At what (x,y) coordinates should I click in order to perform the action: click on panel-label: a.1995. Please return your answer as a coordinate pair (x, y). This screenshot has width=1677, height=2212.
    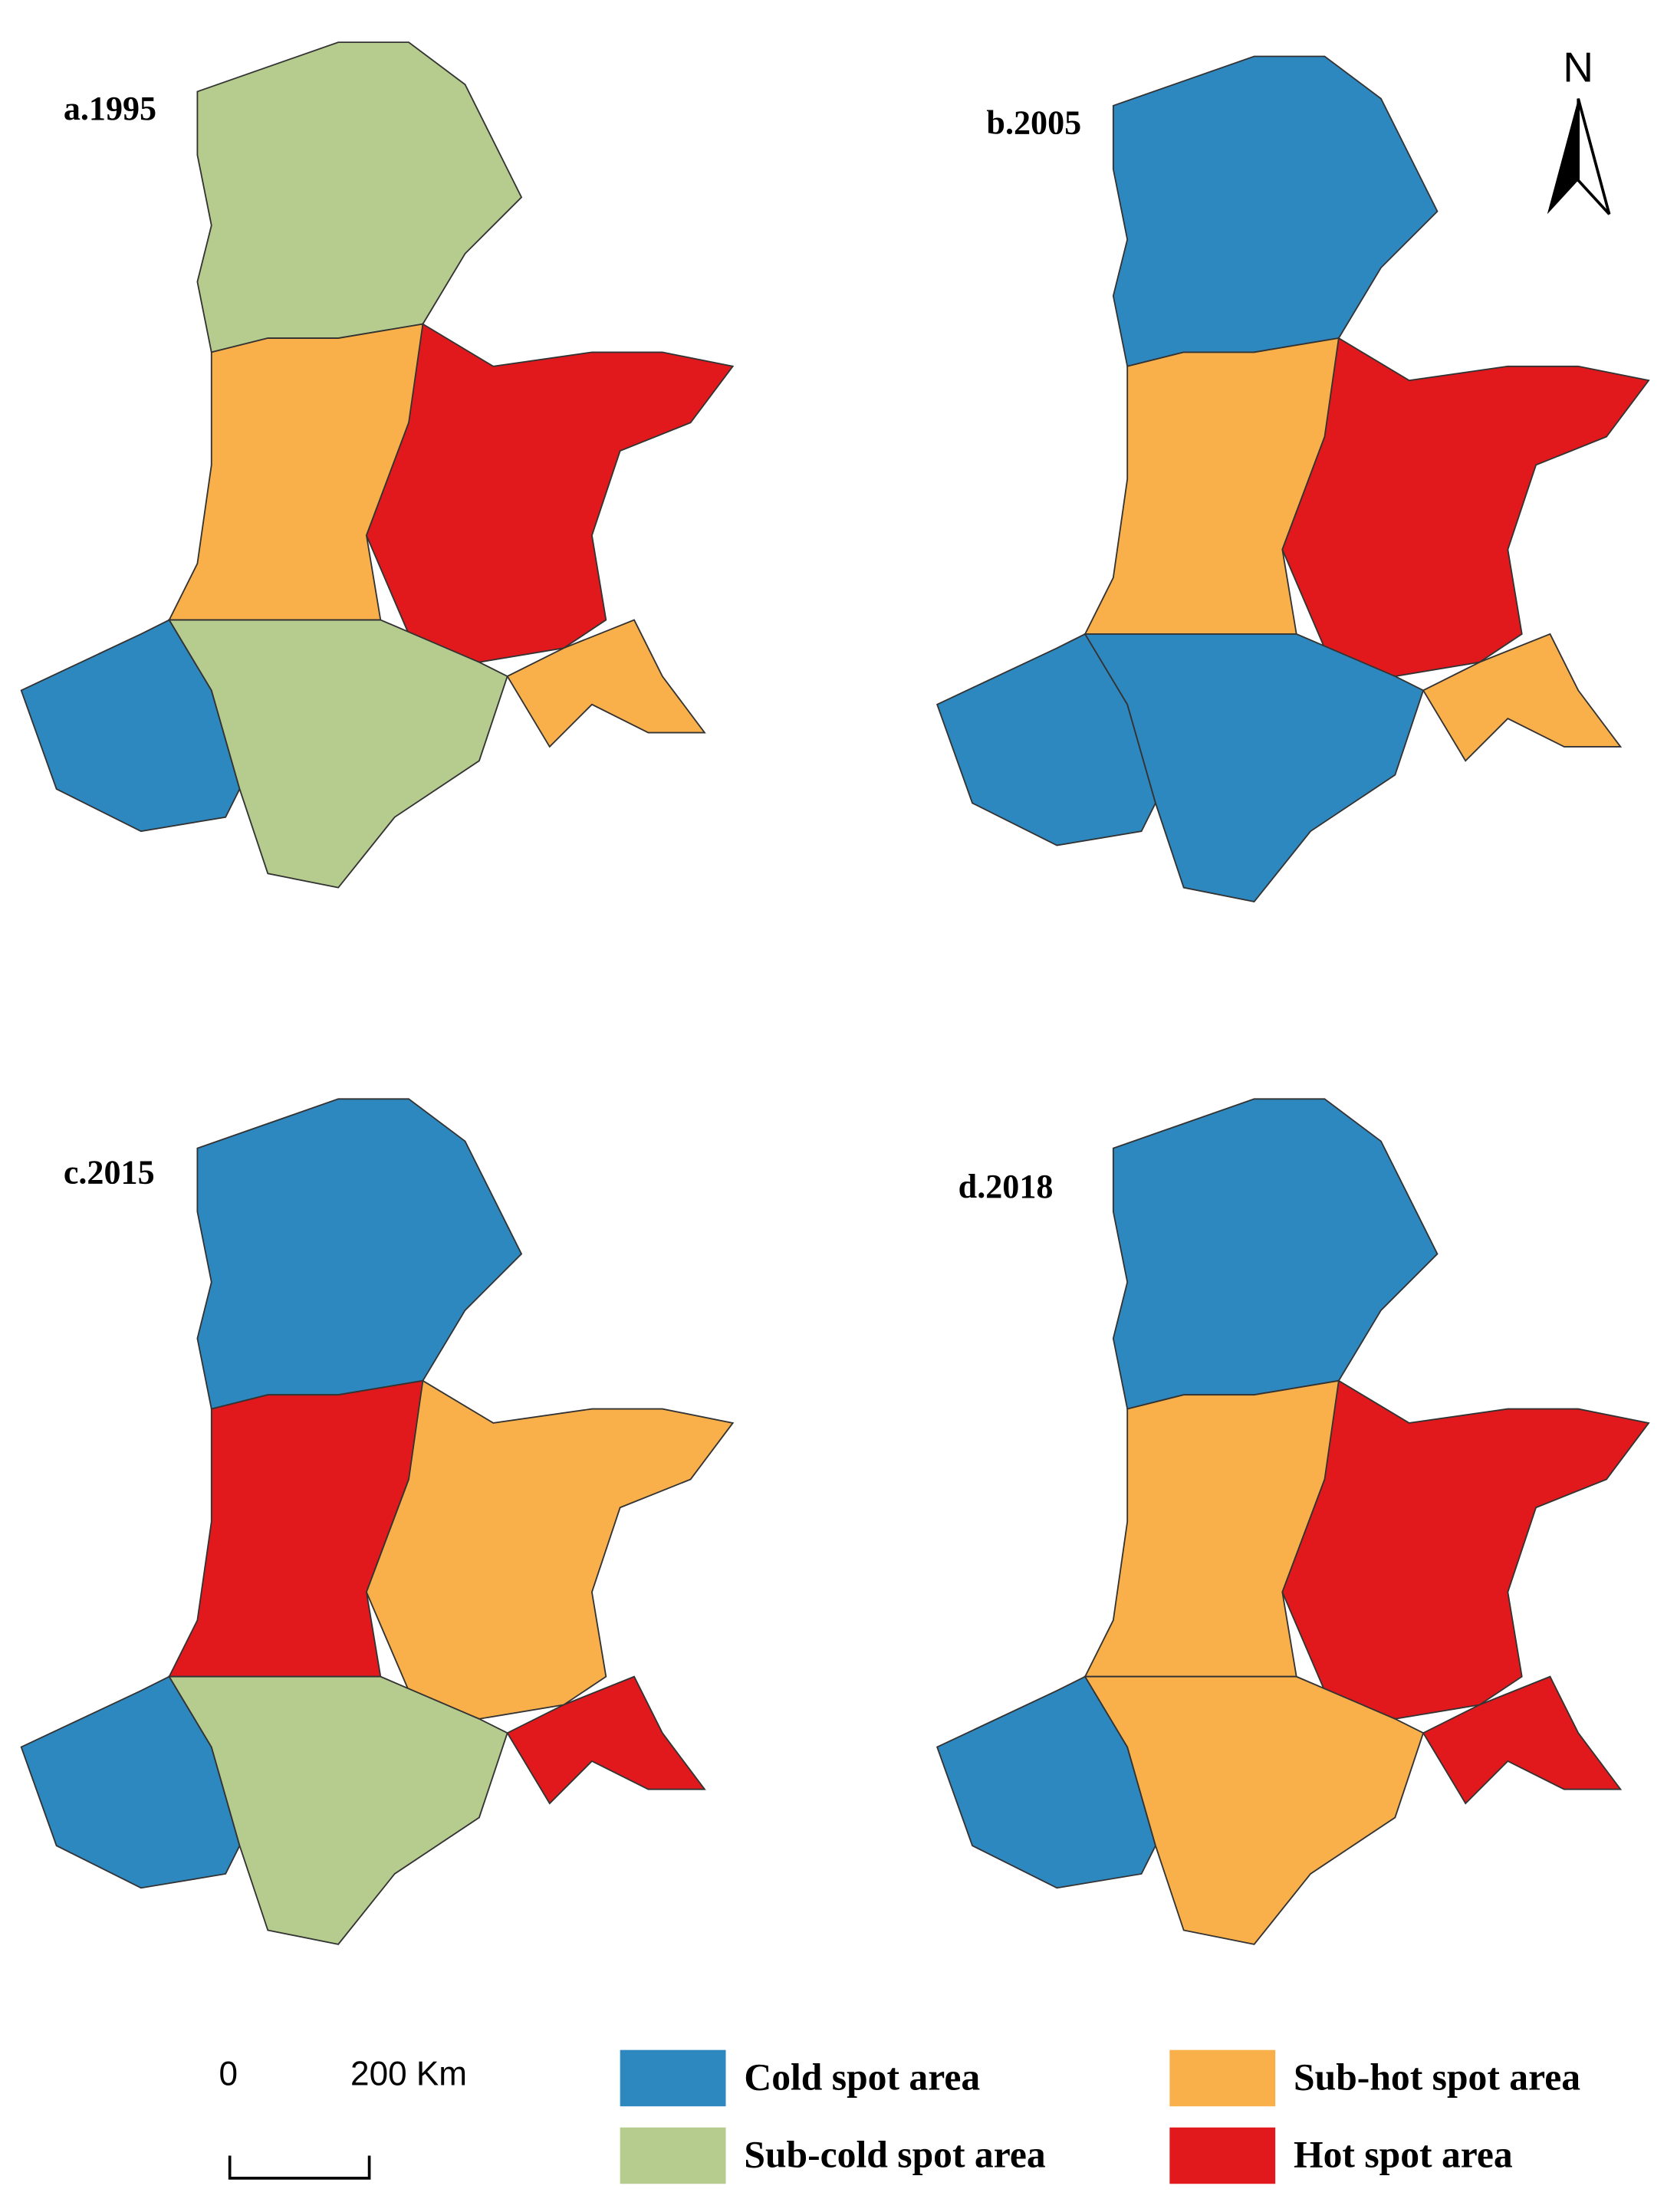
    Looking at the image, I should click on (110, 108).